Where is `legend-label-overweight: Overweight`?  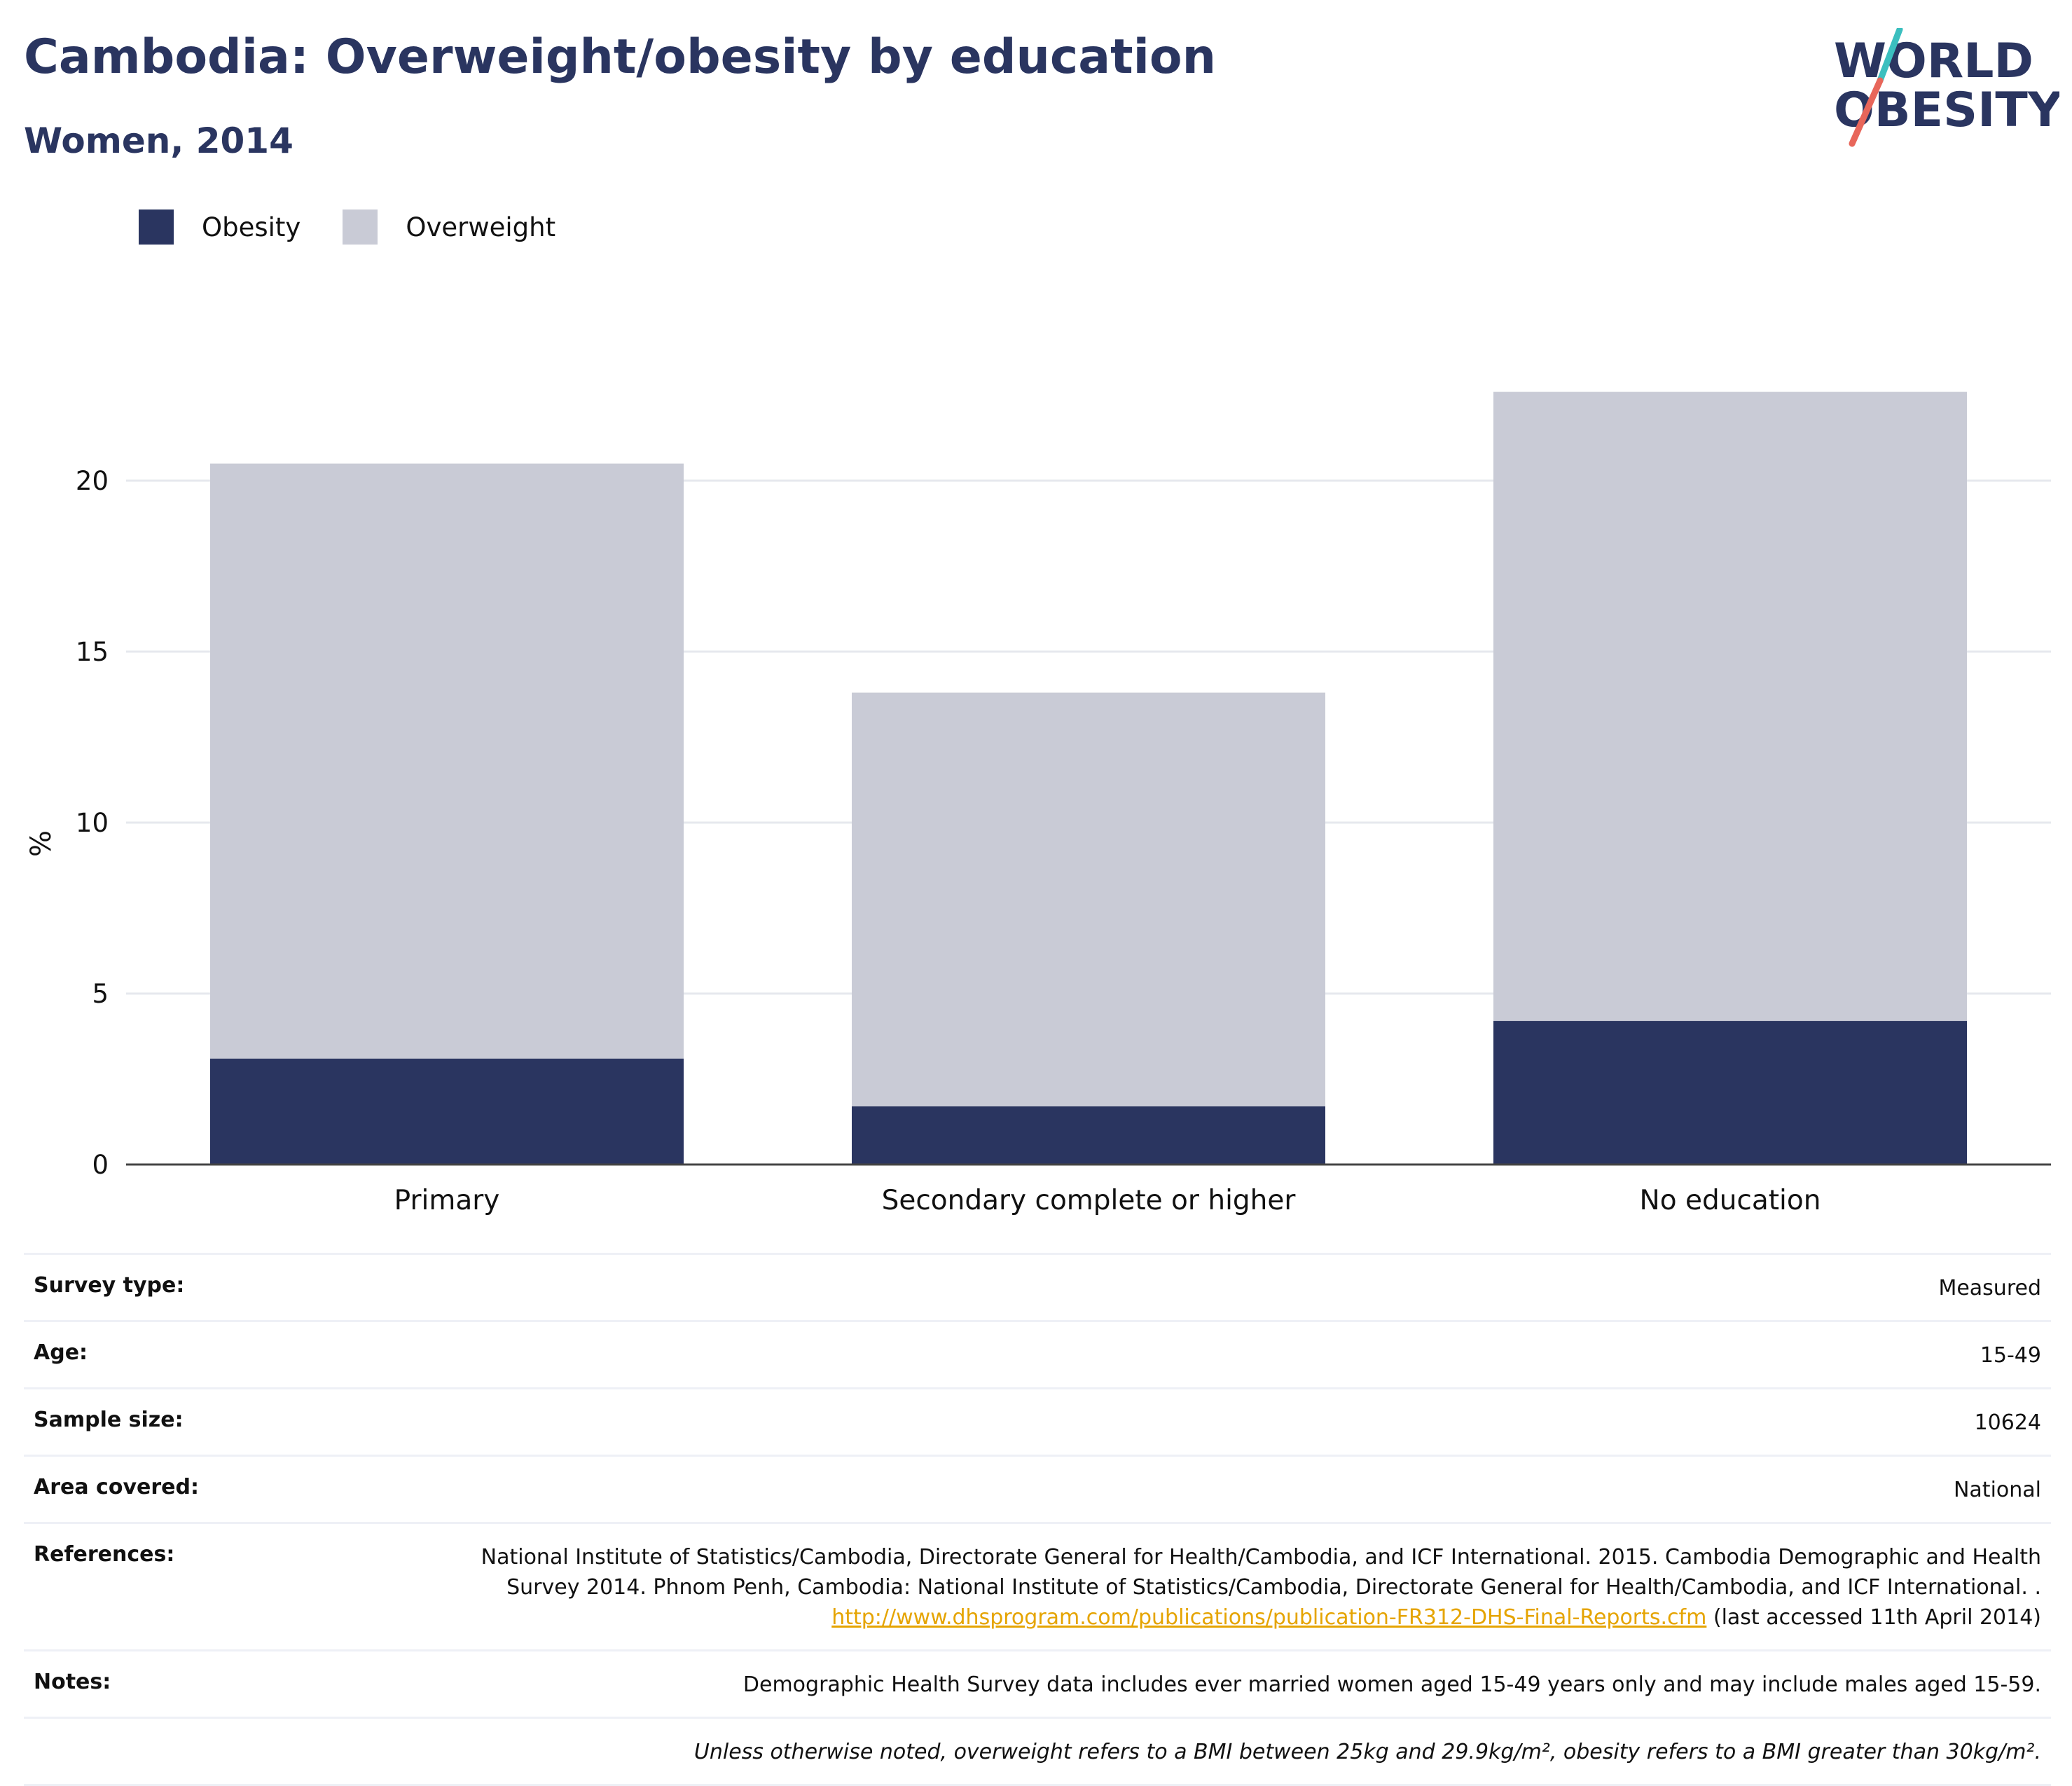
legend-label-overweight: Overweight is located at coordinates (481, 227).